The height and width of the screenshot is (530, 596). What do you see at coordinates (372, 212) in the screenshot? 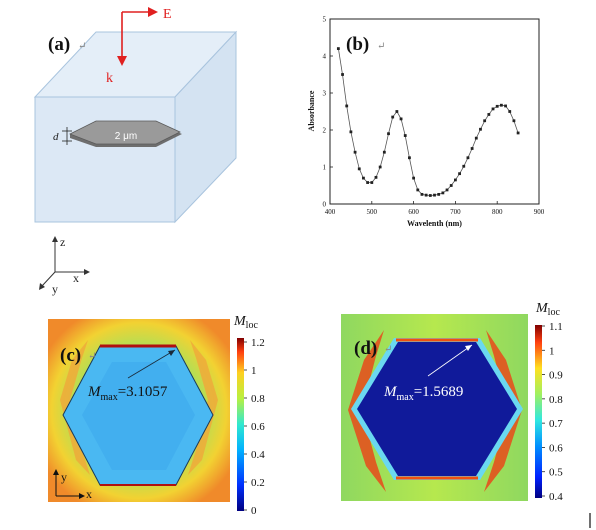
I see `x-tick-label-500: 500` at bounding box center [372, 212].